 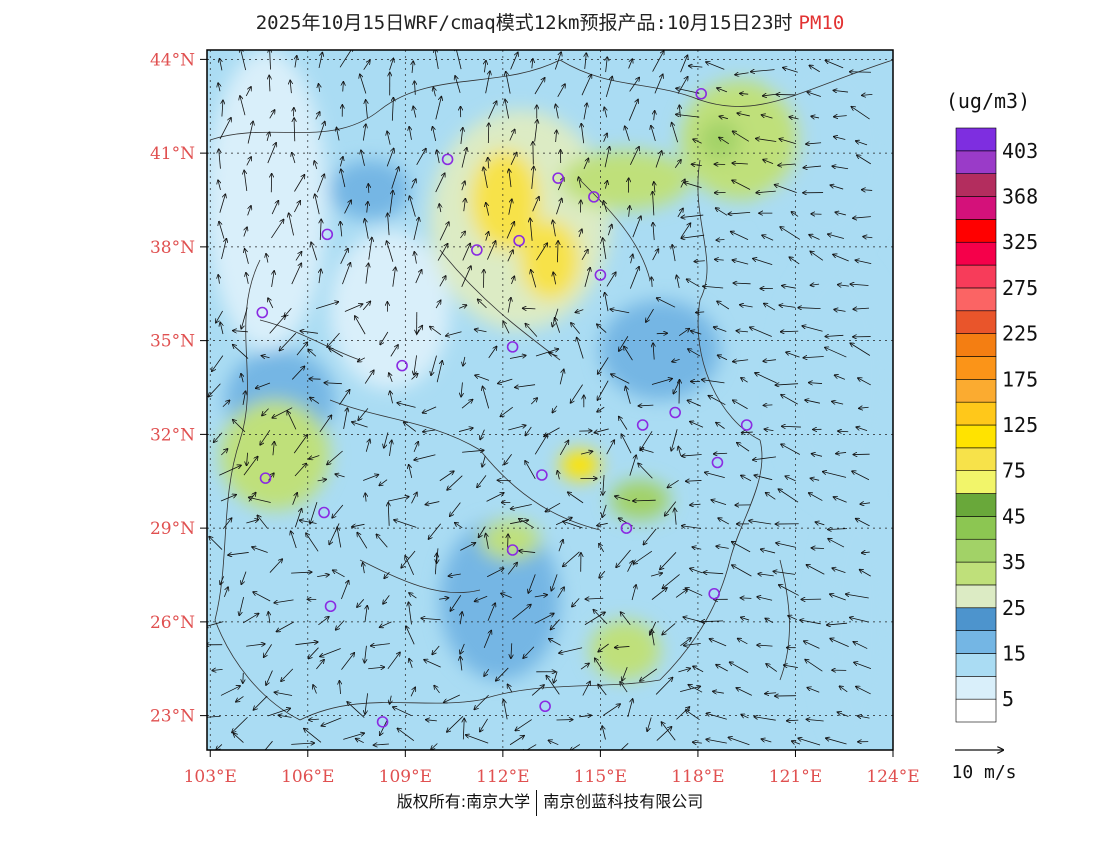 What do you see at coordinates (172, 60) in the screenshot?
I see `lat-label: 44°N` at bounding box center [172, 60].